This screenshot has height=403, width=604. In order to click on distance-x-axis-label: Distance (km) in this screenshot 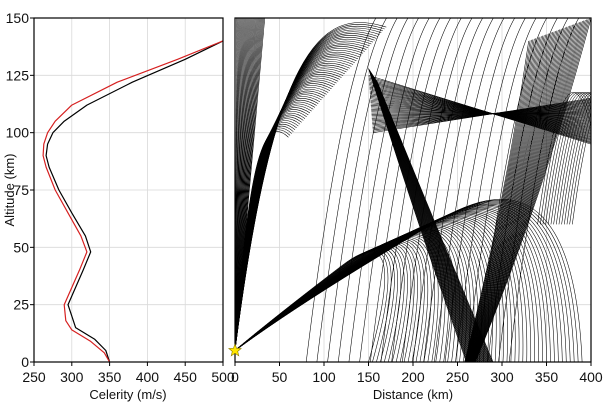, I will do `click(413, 394)`.